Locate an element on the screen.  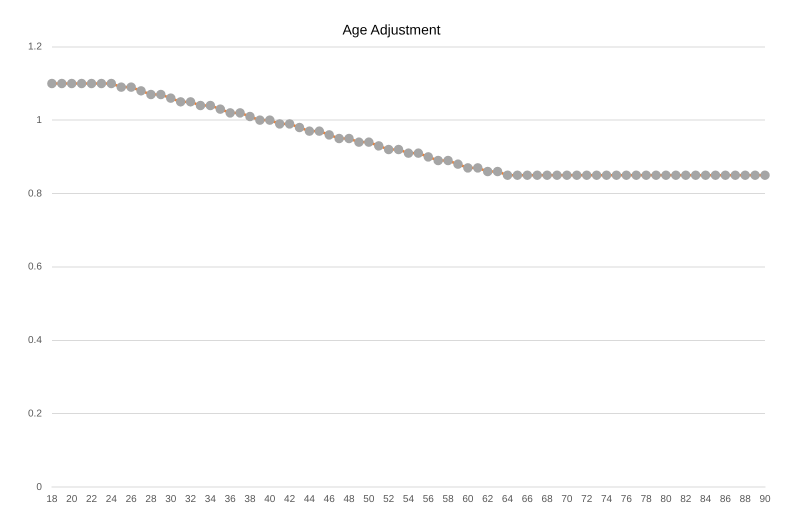
x-tick-label: 42 is located at coordinates (290, 499).